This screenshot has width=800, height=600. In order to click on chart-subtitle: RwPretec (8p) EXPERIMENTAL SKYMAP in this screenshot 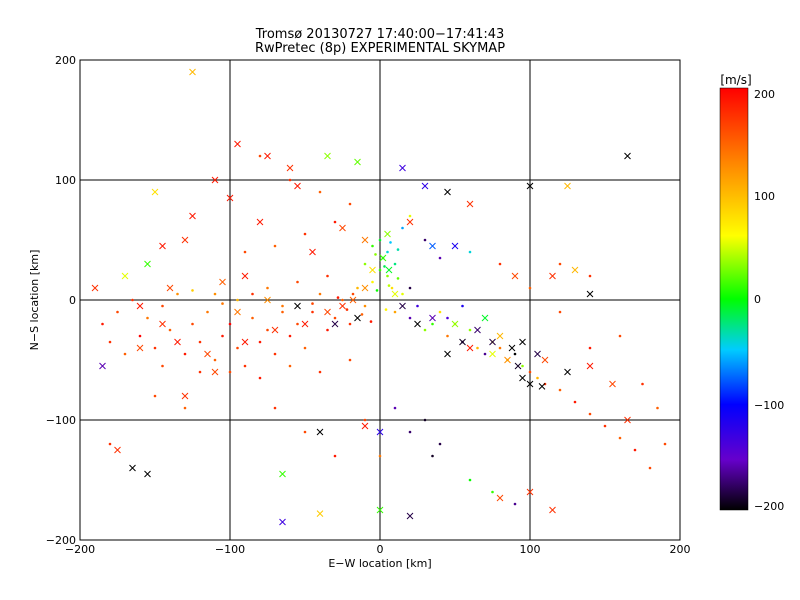, I will do `click(380, 48)`.